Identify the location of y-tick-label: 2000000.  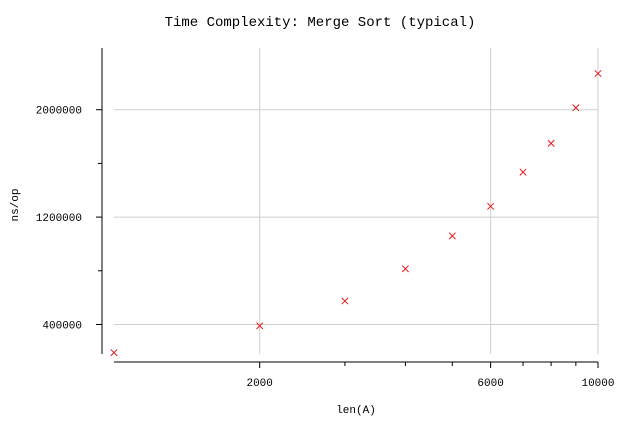
(59, 112).